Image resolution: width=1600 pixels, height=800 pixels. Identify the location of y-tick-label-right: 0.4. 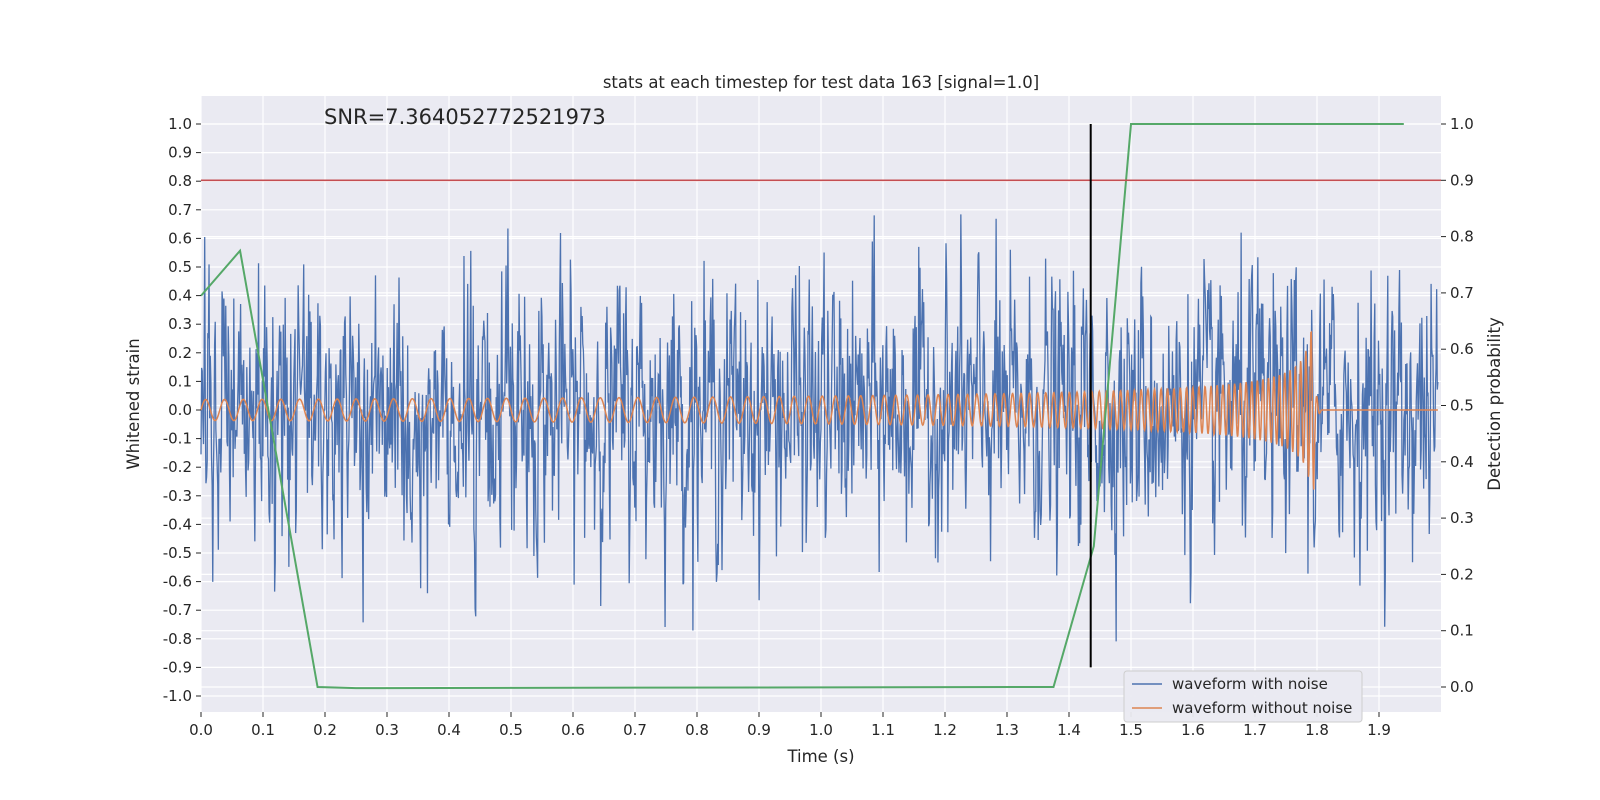
(1462, 462).